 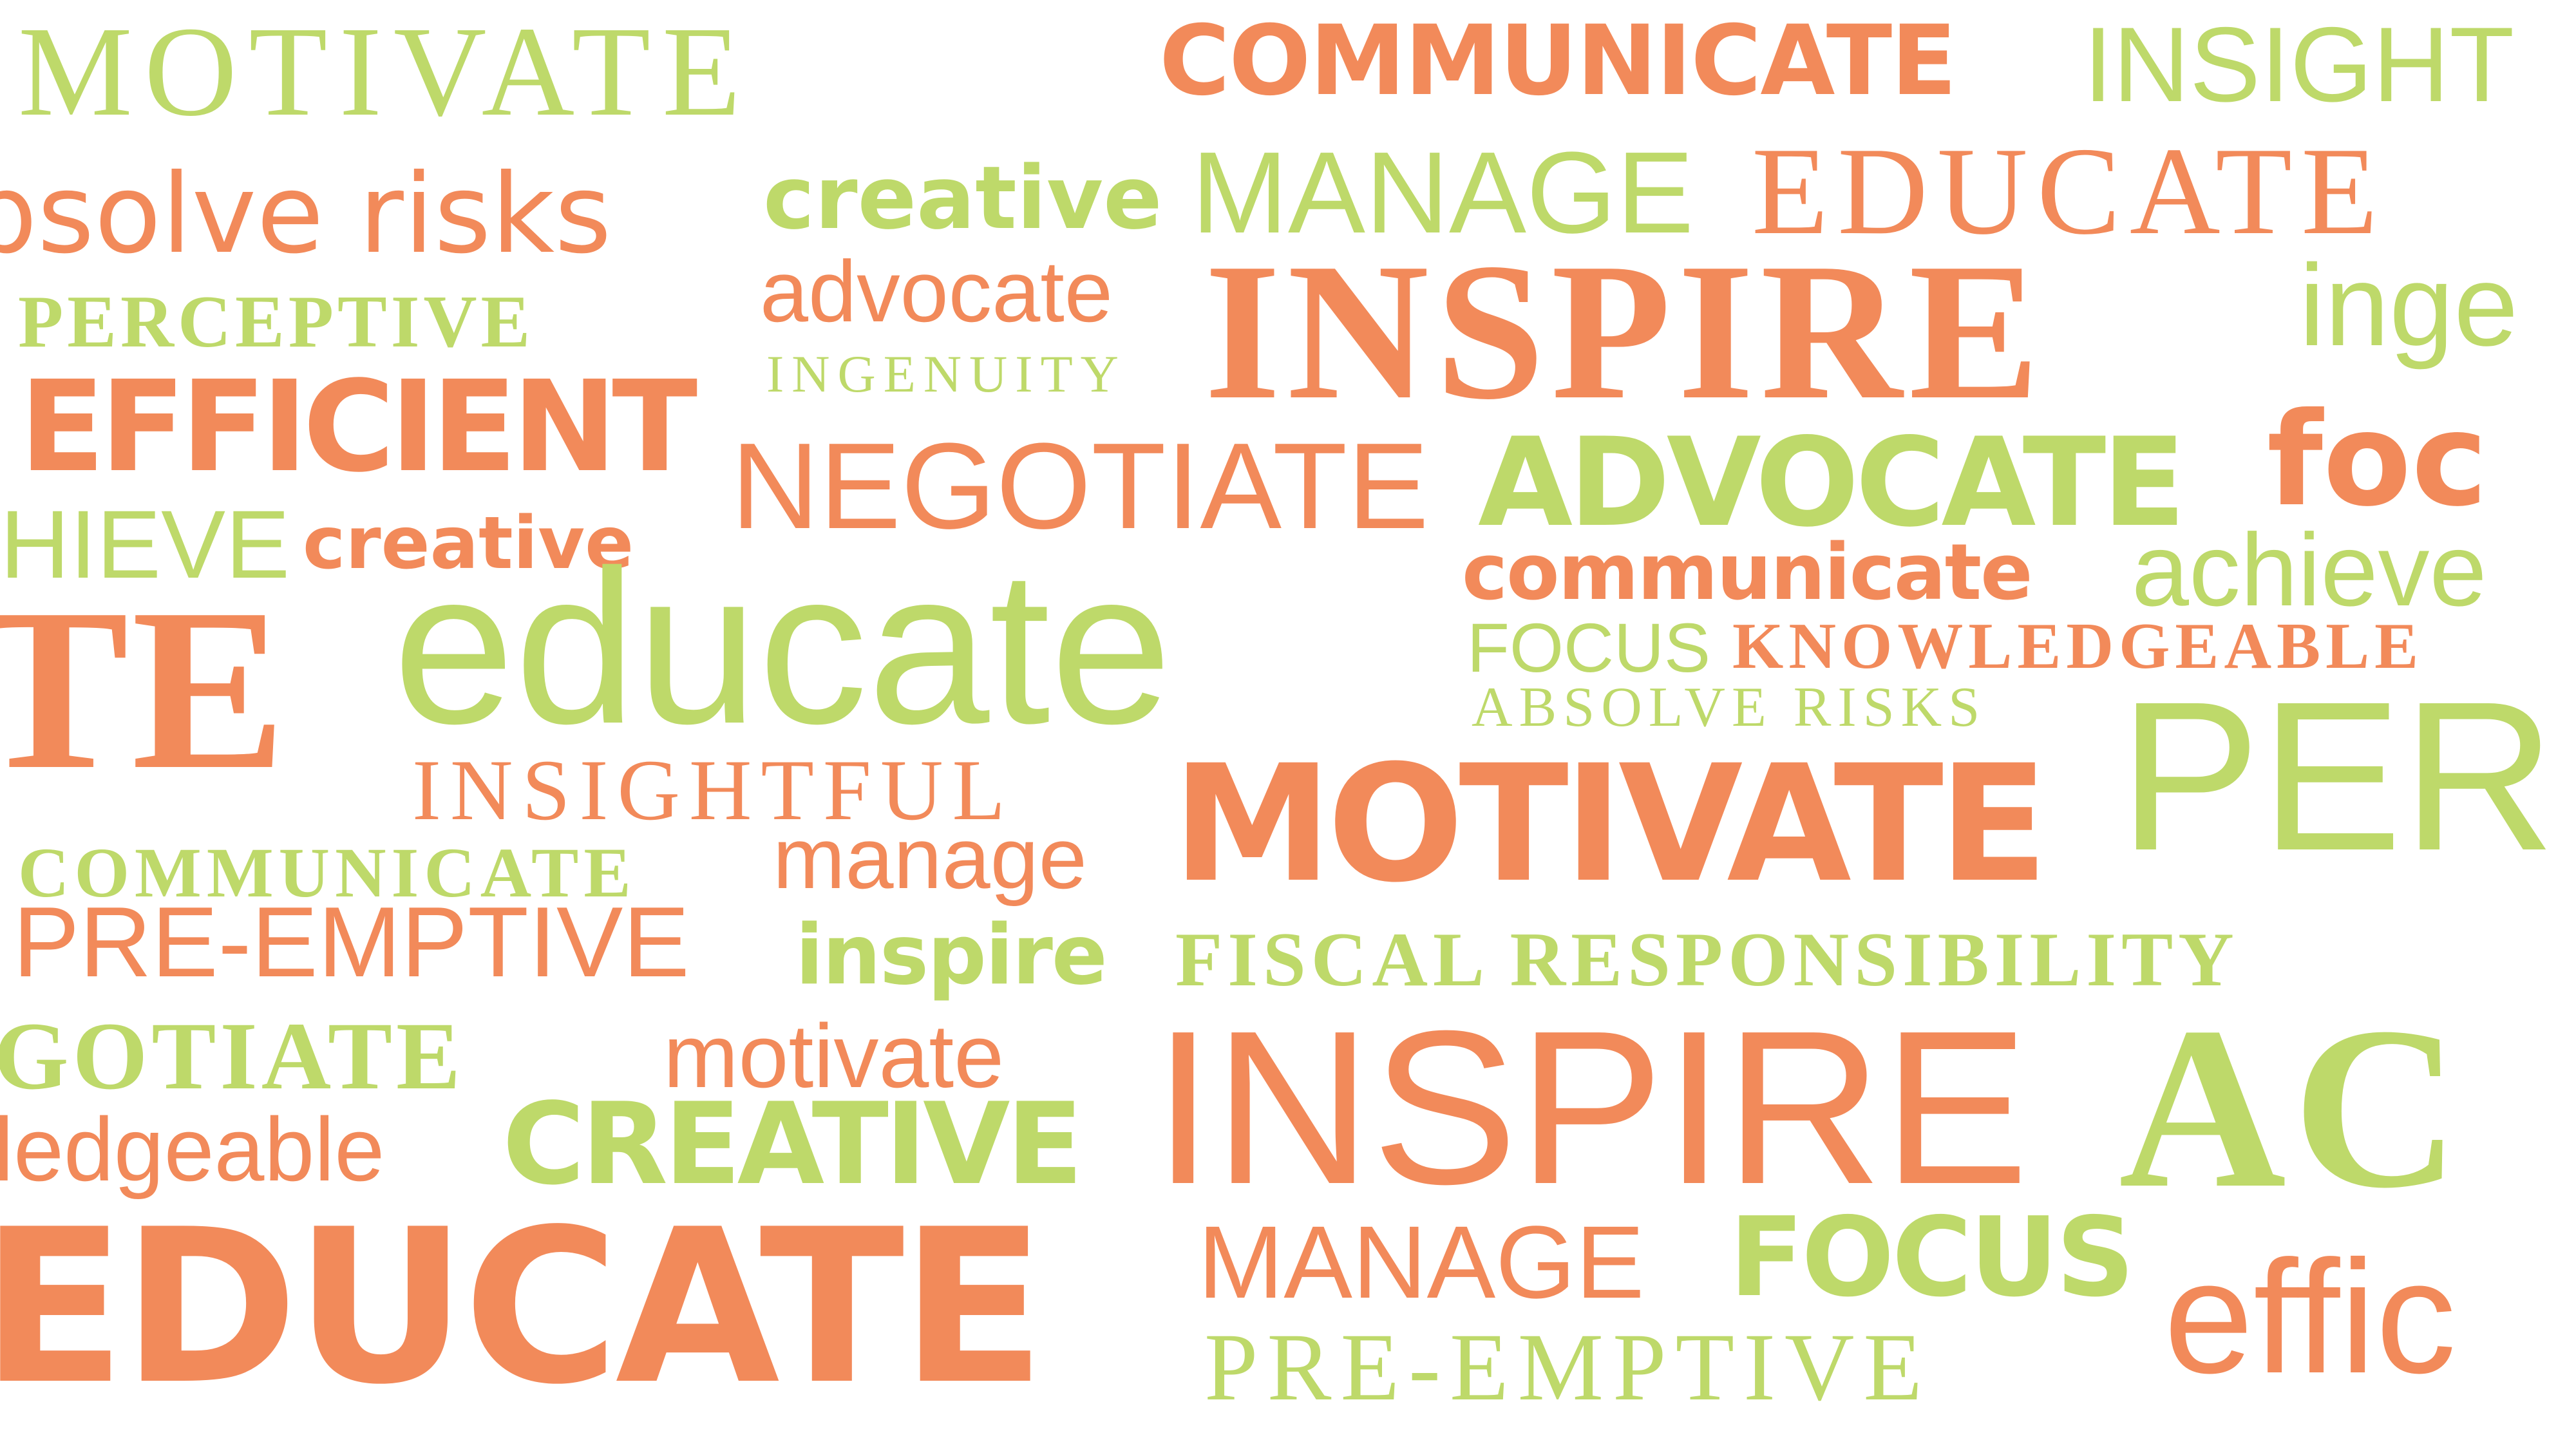 What do you see at coordinates (792, 1144) in the screenshot?
I see `word-creative-caps-green: CREATIVE` at bounding box center [792, 1144].